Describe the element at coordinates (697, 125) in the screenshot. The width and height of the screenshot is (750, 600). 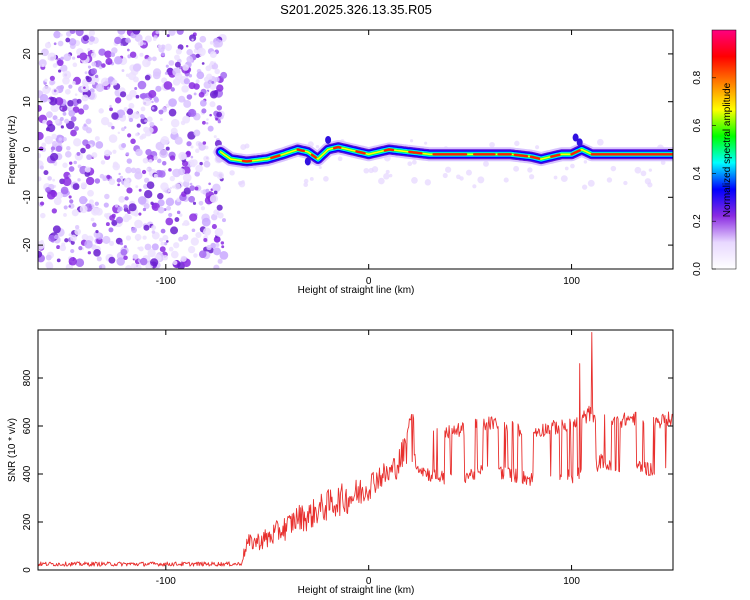
I see `colorbar-tick-label: 0.6` at that location.